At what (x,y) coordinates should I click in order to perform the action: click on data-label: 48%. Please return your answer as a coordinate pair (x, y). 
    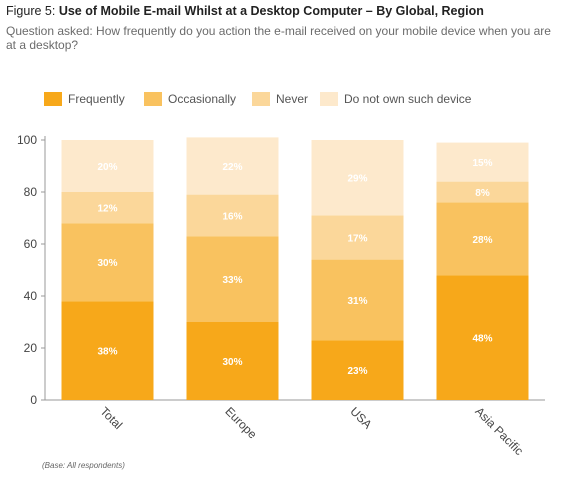
    Looking at the image, I should click on (482, 339).